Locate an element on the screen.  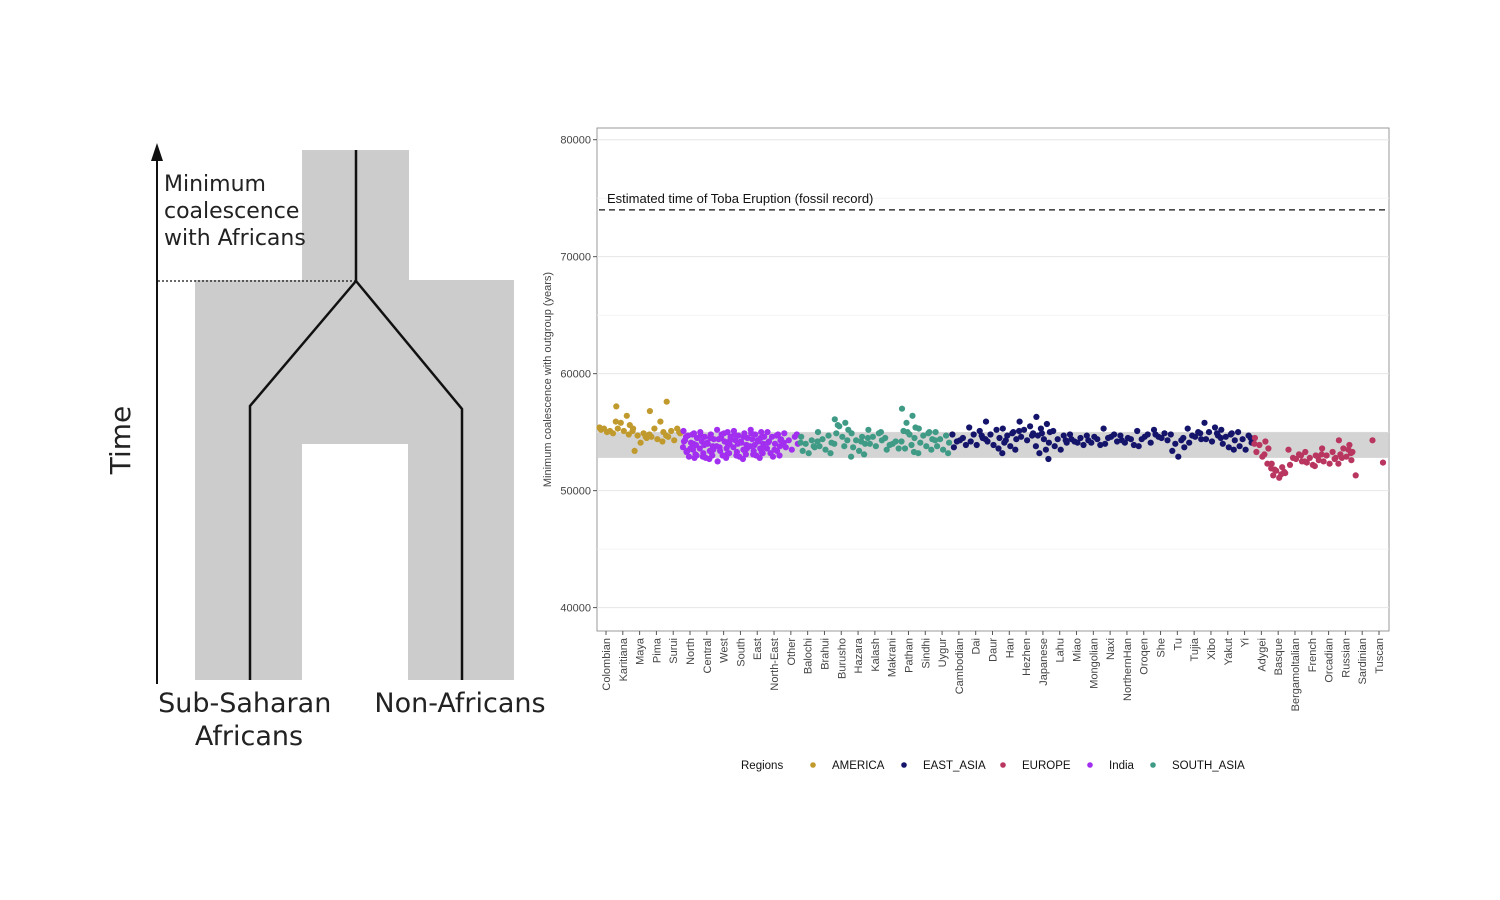
x-tick-label: Han is located at coordinates (1010, 648).